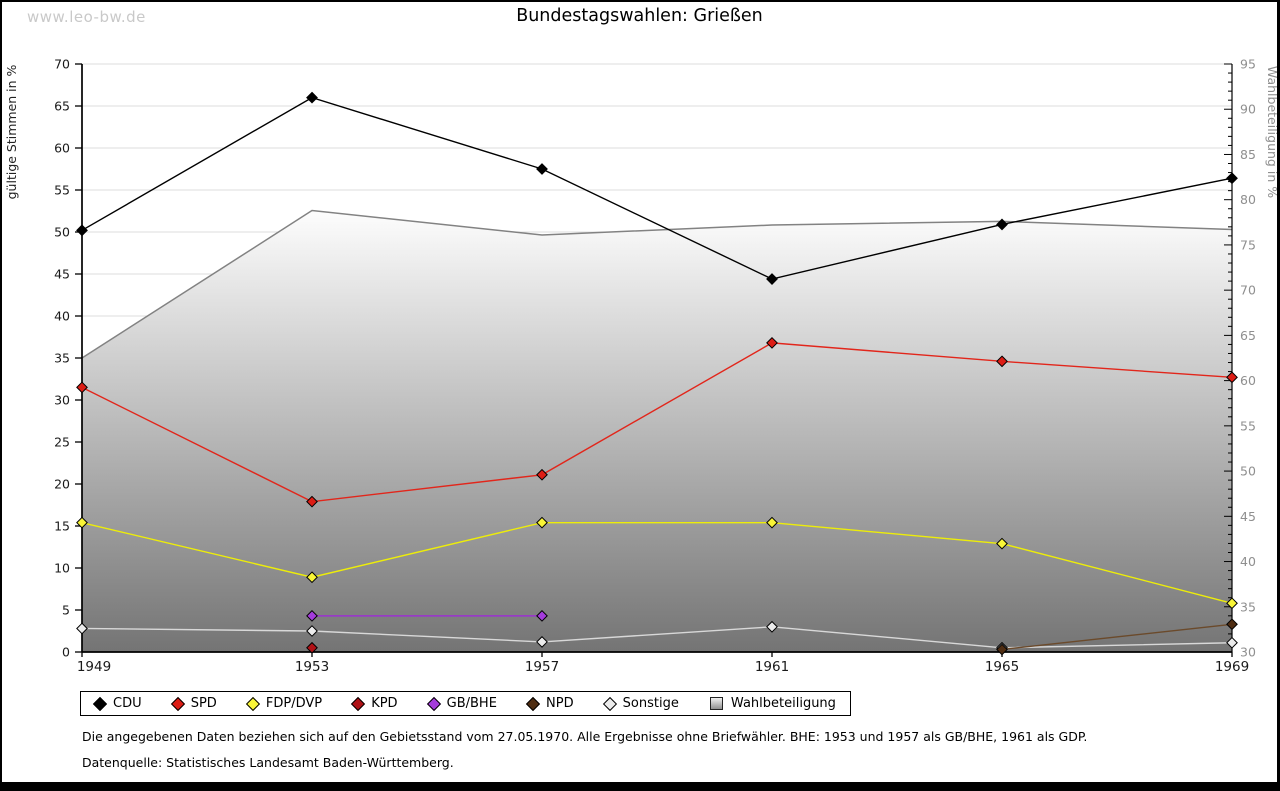 The height and width of the screenshot is (791, 1280). Describe the element at coordinates (62, 484) in the screenshot. I see `svg-text: 20` at that location.